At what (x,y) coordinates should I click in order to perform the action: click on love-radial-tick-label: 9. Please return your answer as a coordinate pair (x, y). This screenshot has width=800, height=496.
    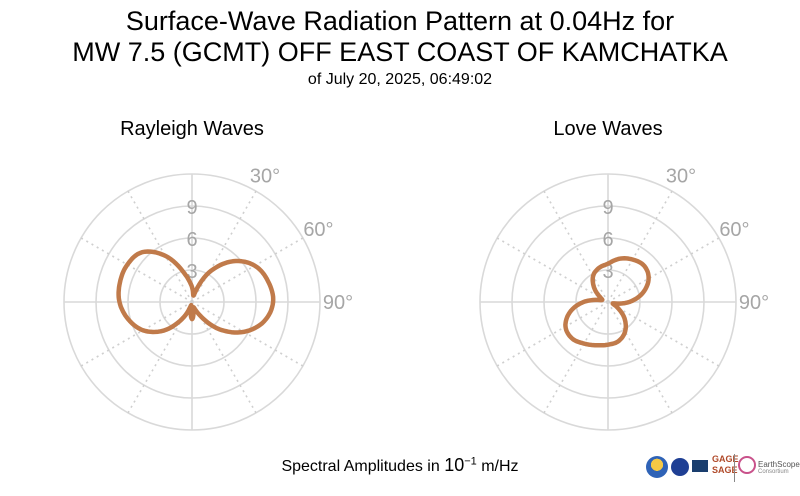
    Looking at the image, I should click on (607, 208).